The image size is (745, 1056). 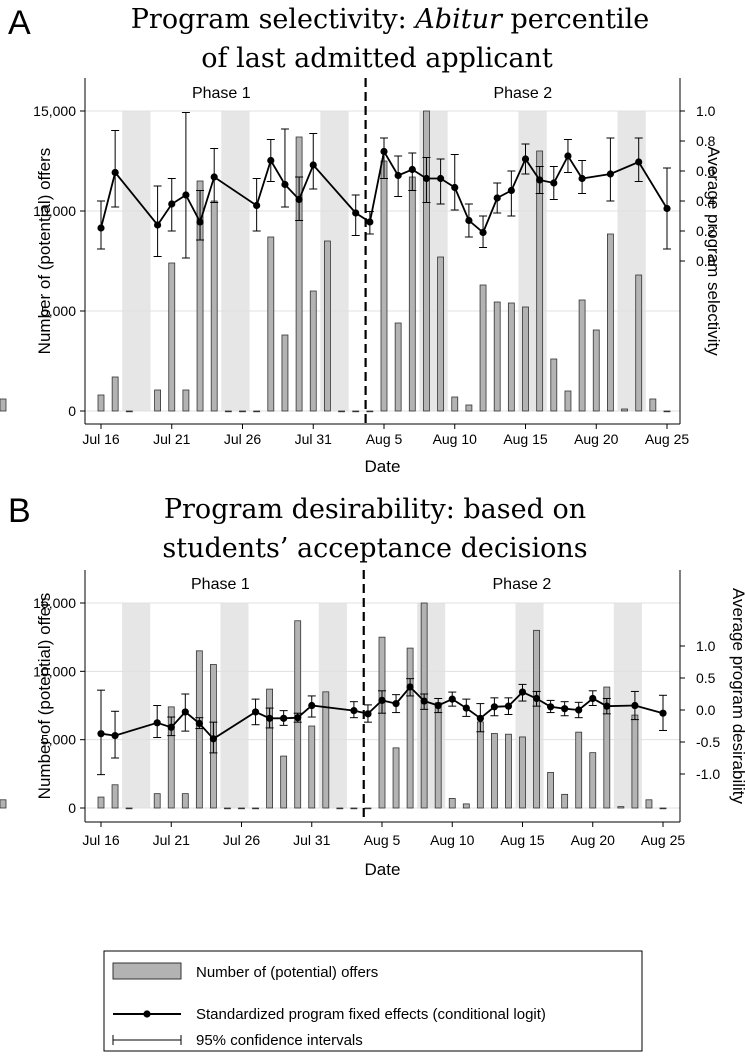 I want to click on panel-a-xtick-label: Jul 31, so click(x=314, y=439).